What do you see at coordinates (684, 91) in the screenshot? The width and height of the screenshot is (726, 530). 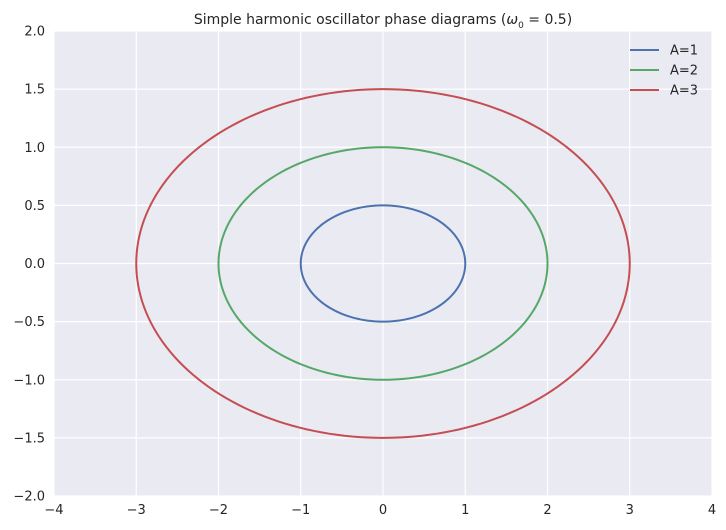 I see `legend-label: A=3` at bounding box center [684, 91].